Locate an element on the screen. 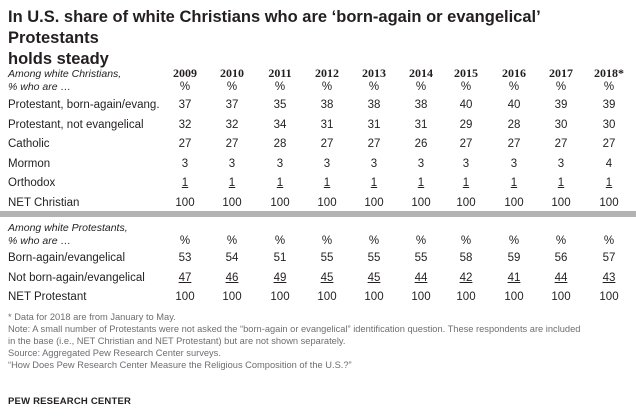  s1-cell-4-1: 1 is located at coordinates (232, 183).